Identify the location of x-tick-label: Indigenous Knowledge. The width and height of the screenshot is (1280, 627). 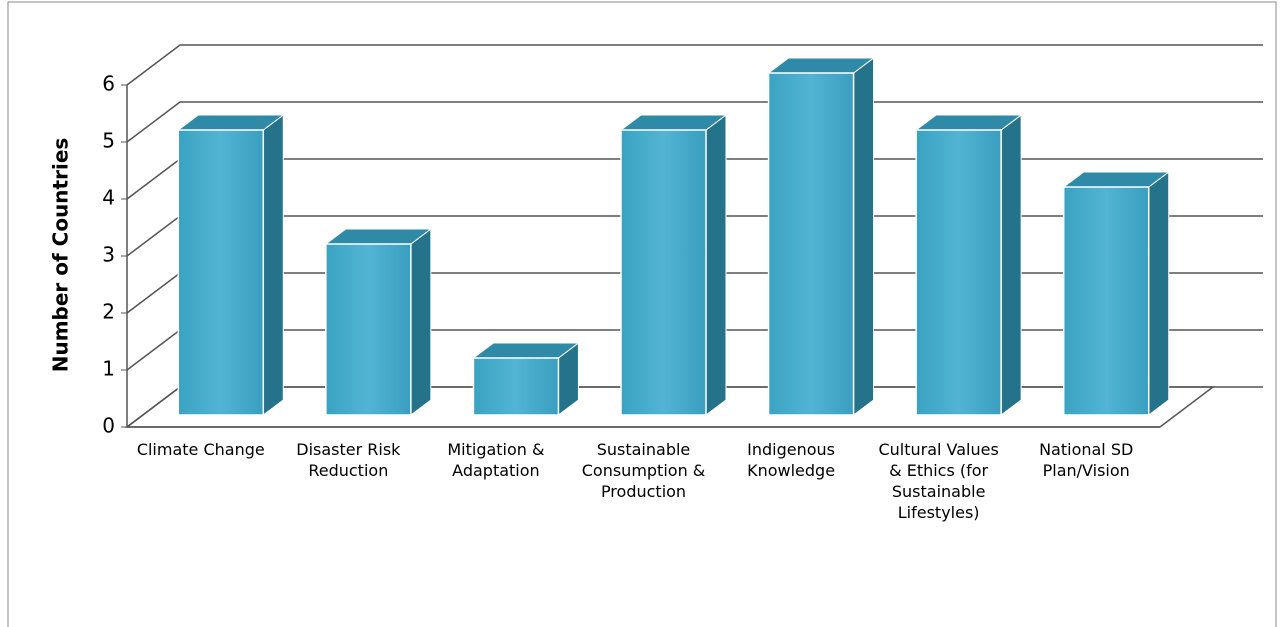
(791, 460).